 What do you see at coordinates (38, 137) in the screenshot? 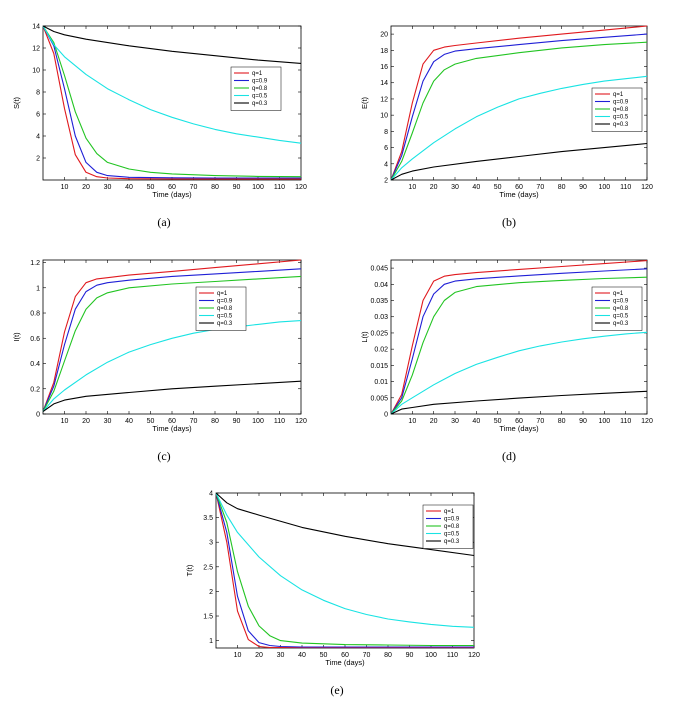
I see `y-tick-label: 4` at bounding box center [38, 137].